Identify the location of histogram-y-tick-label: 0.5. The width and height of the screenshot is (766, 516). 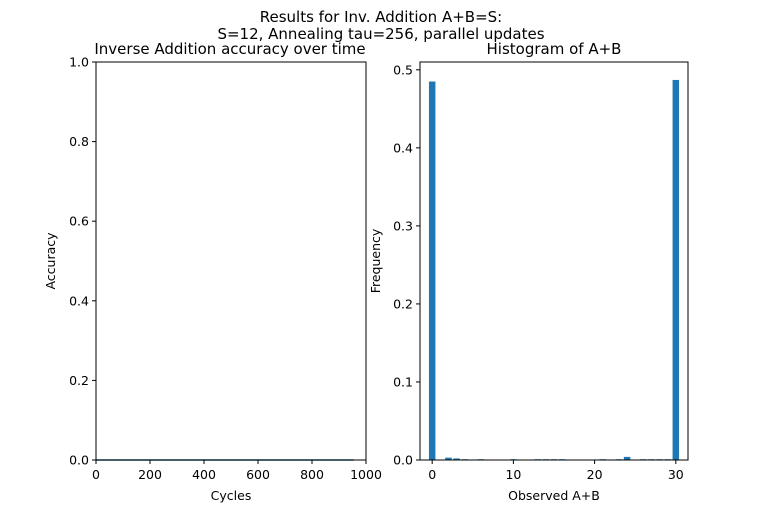
(403, 69).